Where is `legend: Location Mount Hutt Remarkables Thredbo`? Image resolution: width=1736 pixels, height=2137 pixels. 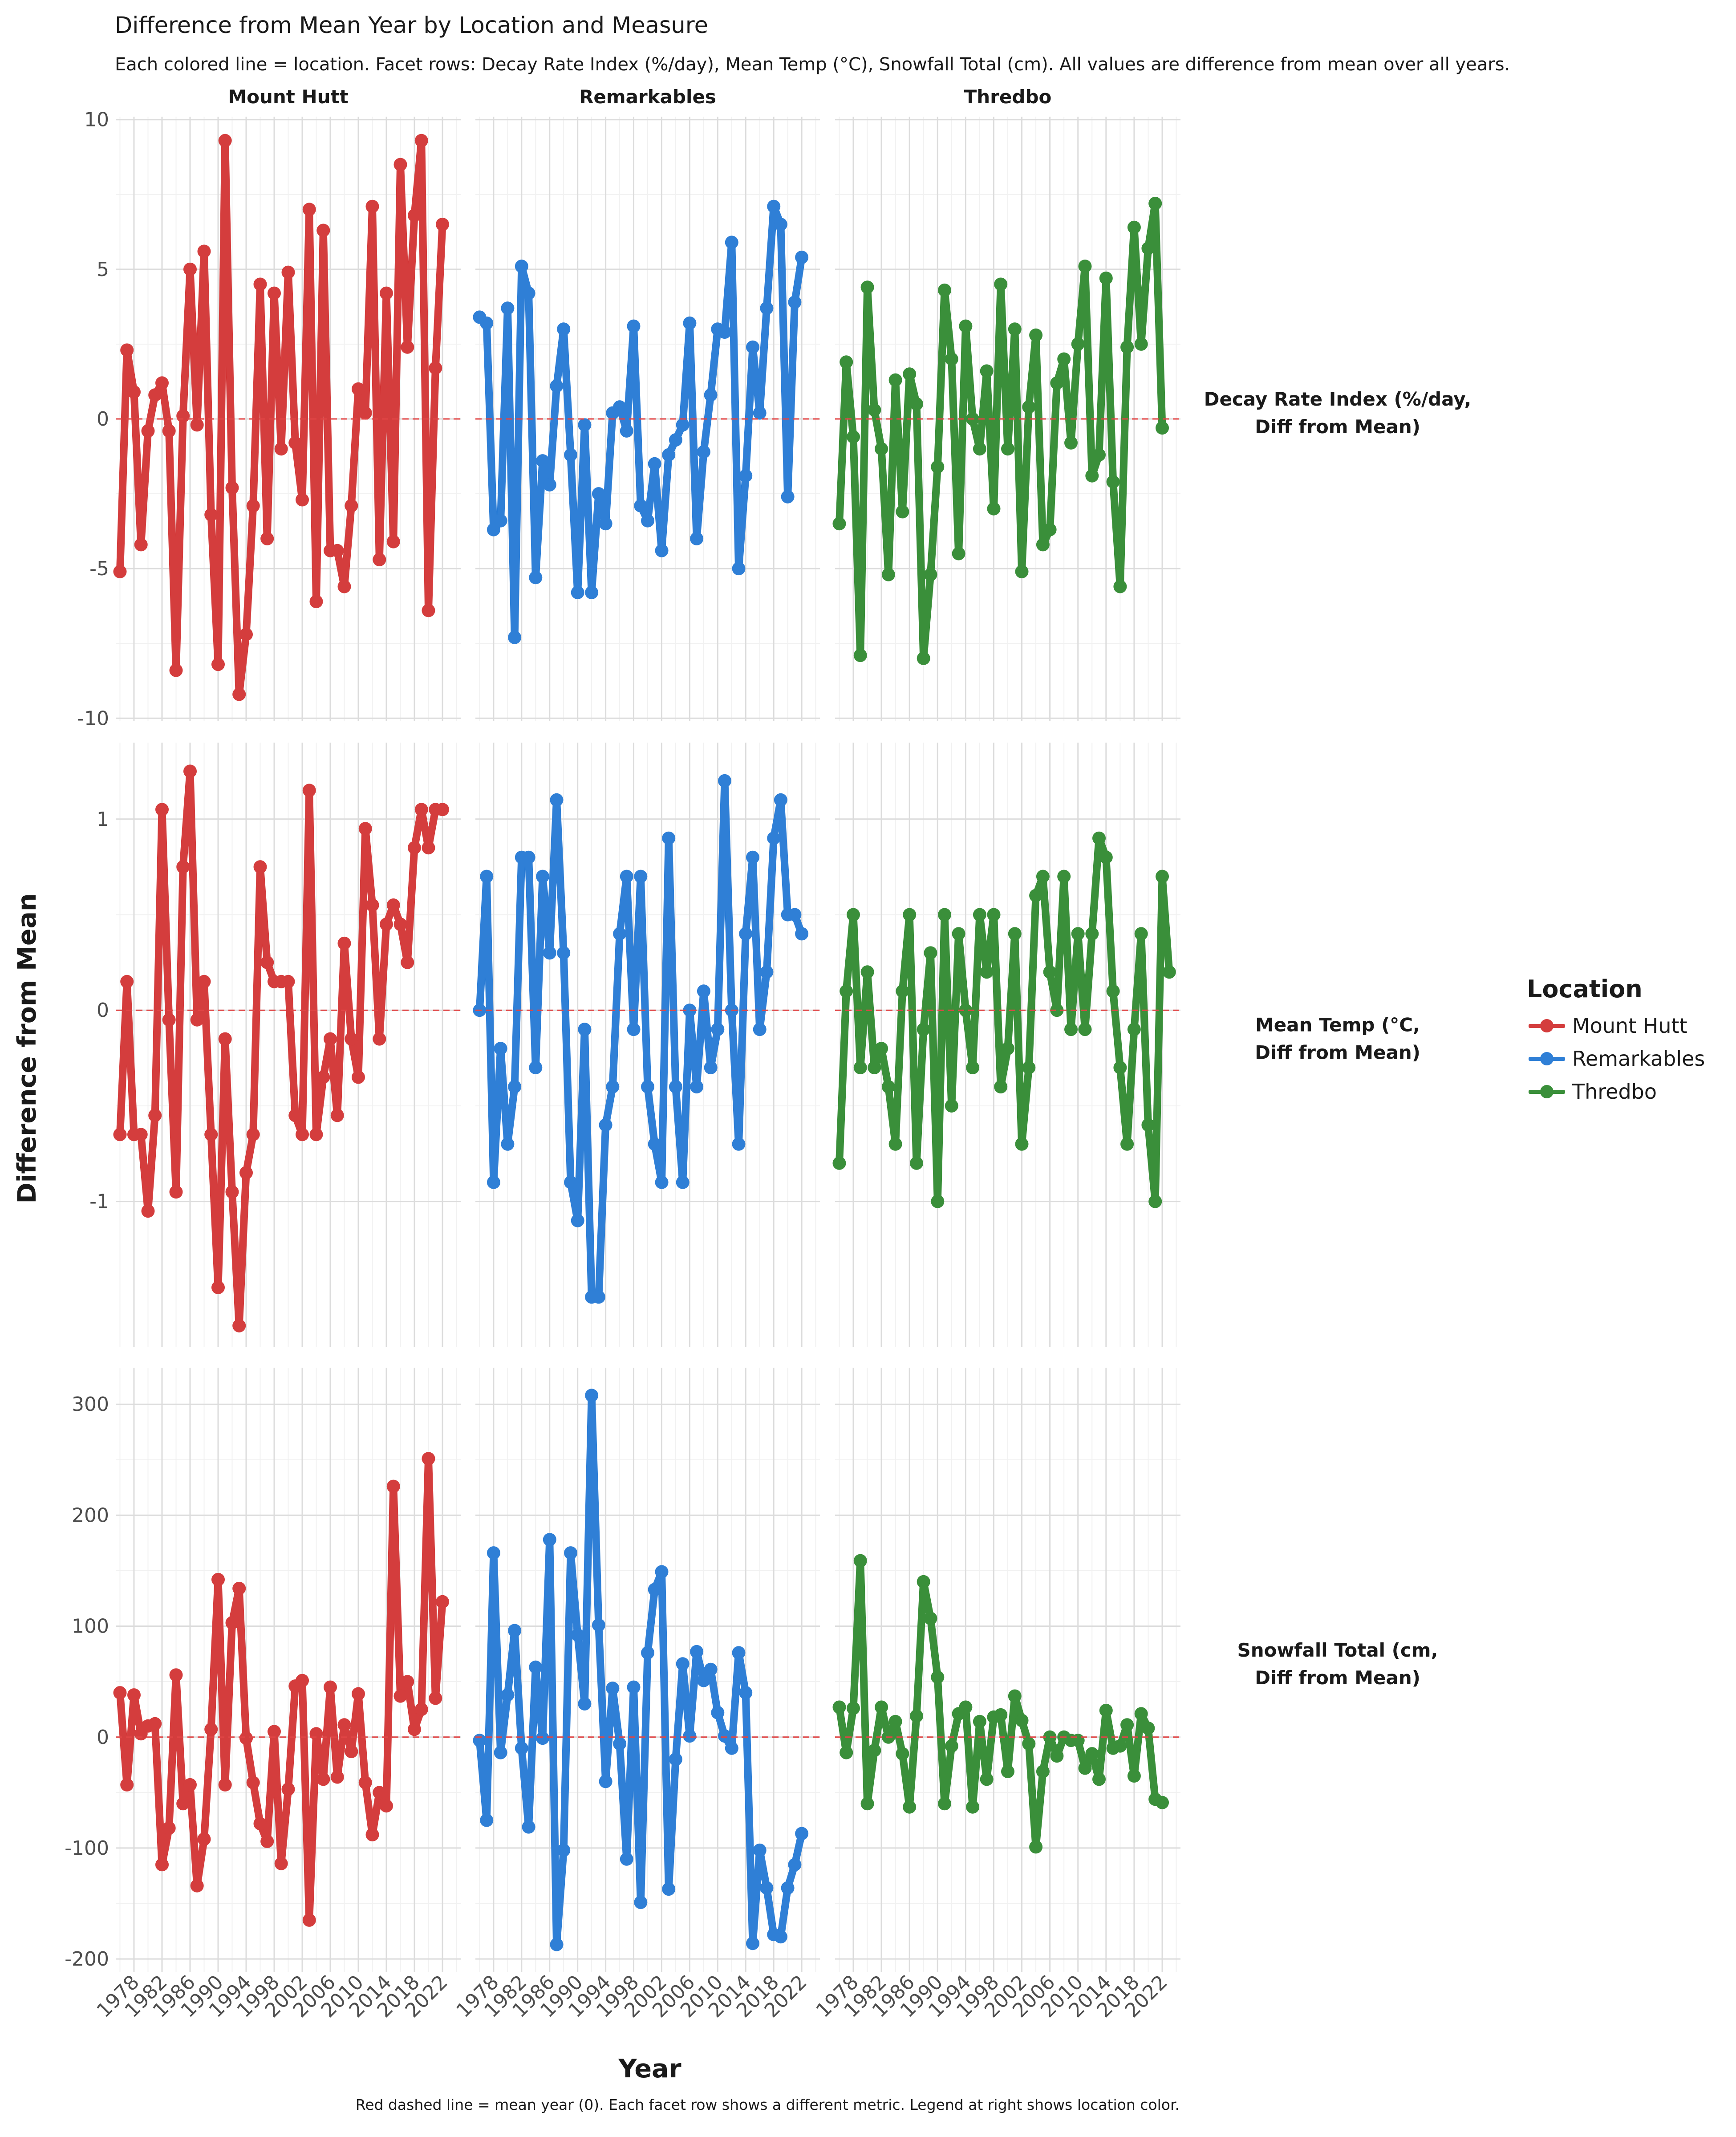 legend: Location Mount Hutt Remarkables Thredbo is located at coordinates (1616, 1041).